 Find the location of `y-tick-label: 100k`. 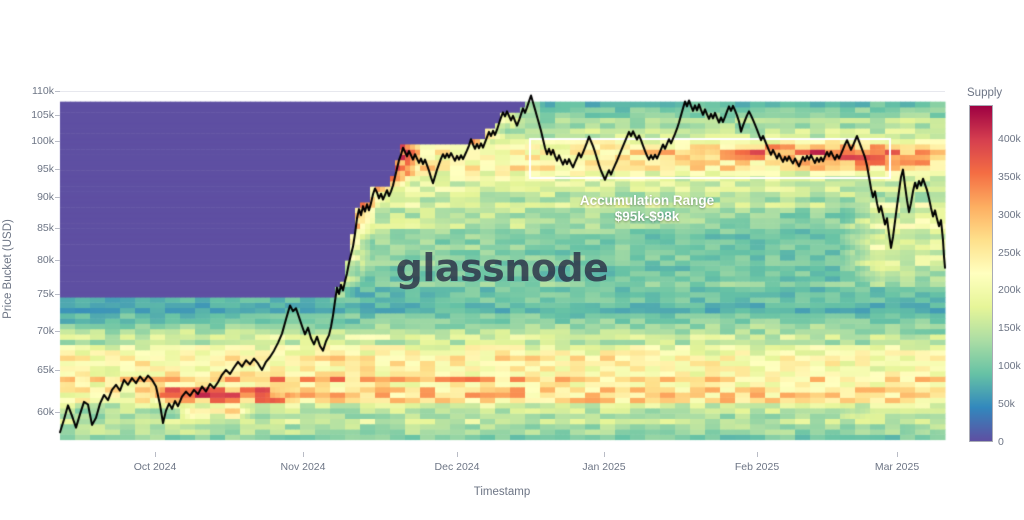

y-tick-label: 100k is located at coordinates (42, 141).